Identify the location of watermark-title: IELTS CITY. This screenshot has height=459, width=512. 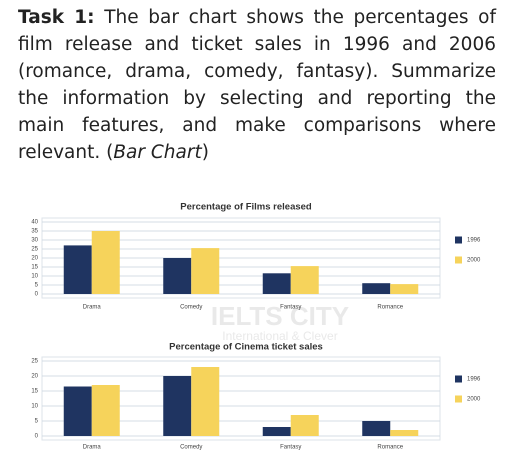
(280, 316).